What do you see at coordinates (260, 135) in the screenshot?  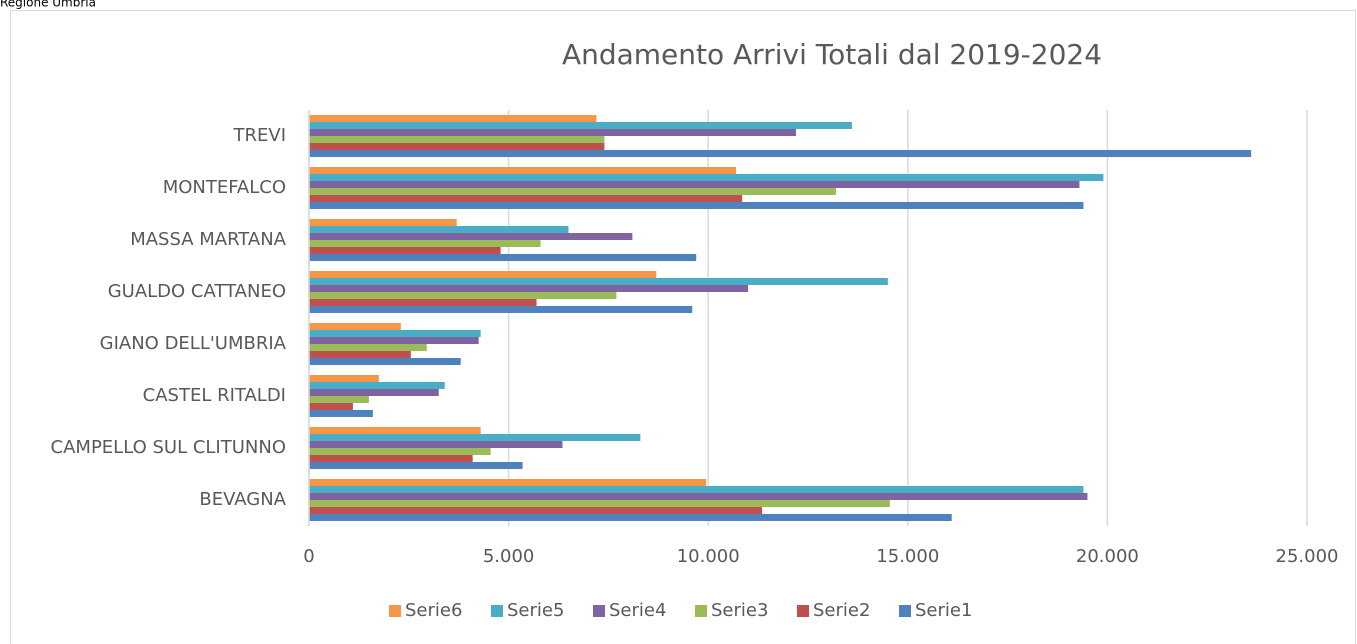 I see `y-tick-label: TREVI` at bounding box center [260, 135].